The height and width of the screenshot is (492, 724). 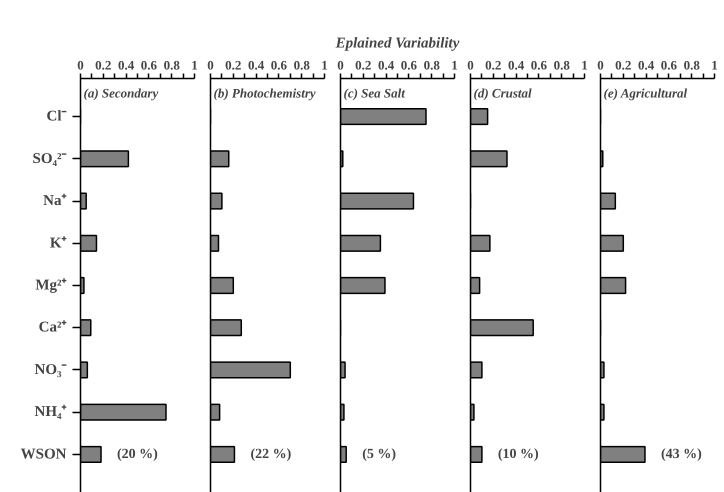 I want to click on y-tick-label: Ca²⁺, so click(x=52, y=328).